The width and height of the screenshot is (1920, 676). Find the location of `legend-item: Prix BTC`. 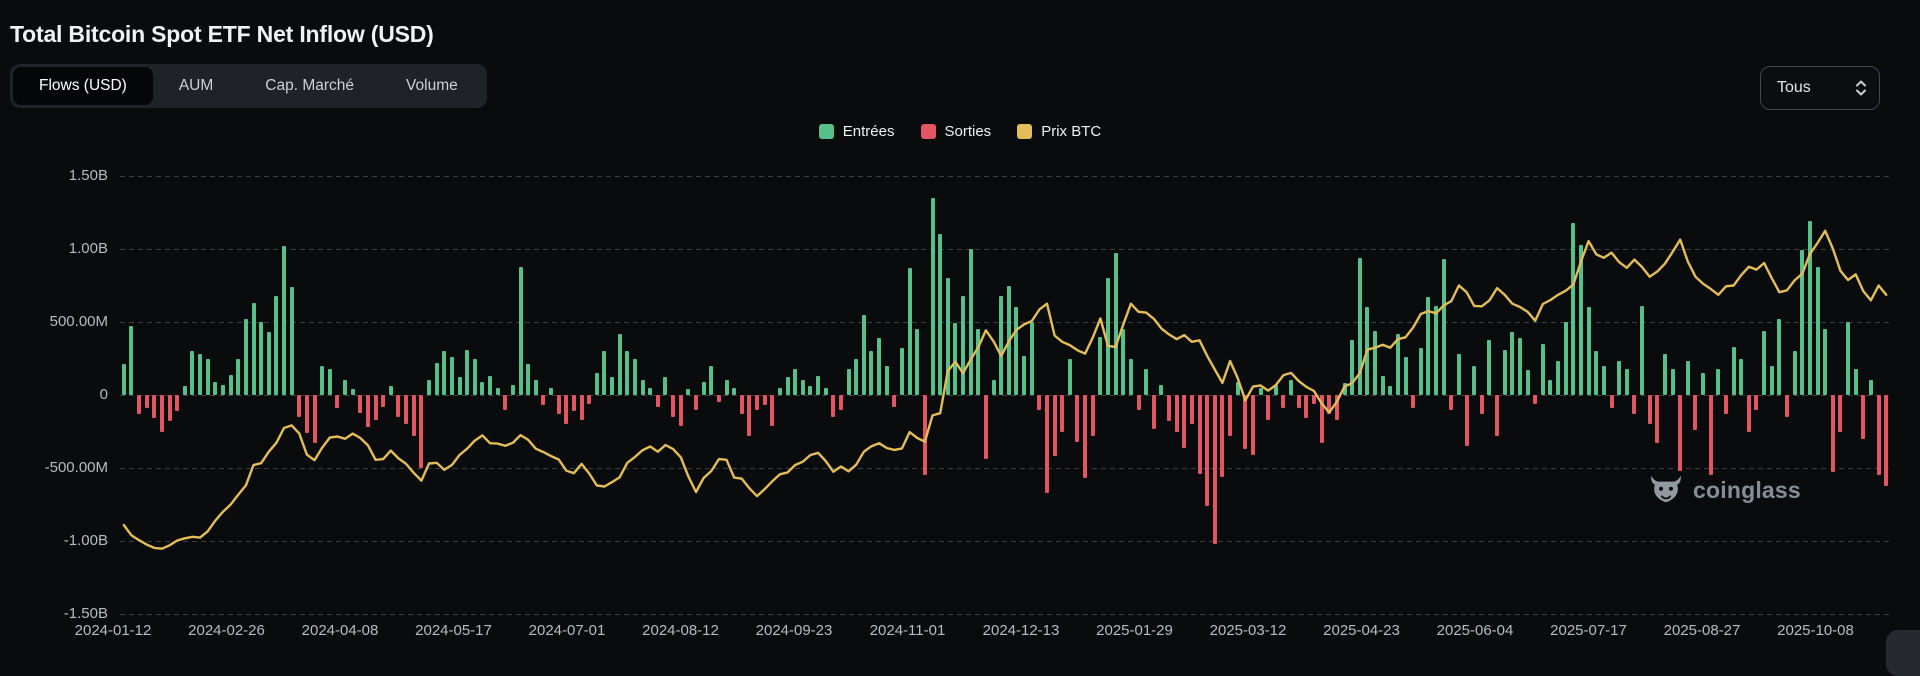

legend-item: Prix BTC is located at coordinates (1059, 131).